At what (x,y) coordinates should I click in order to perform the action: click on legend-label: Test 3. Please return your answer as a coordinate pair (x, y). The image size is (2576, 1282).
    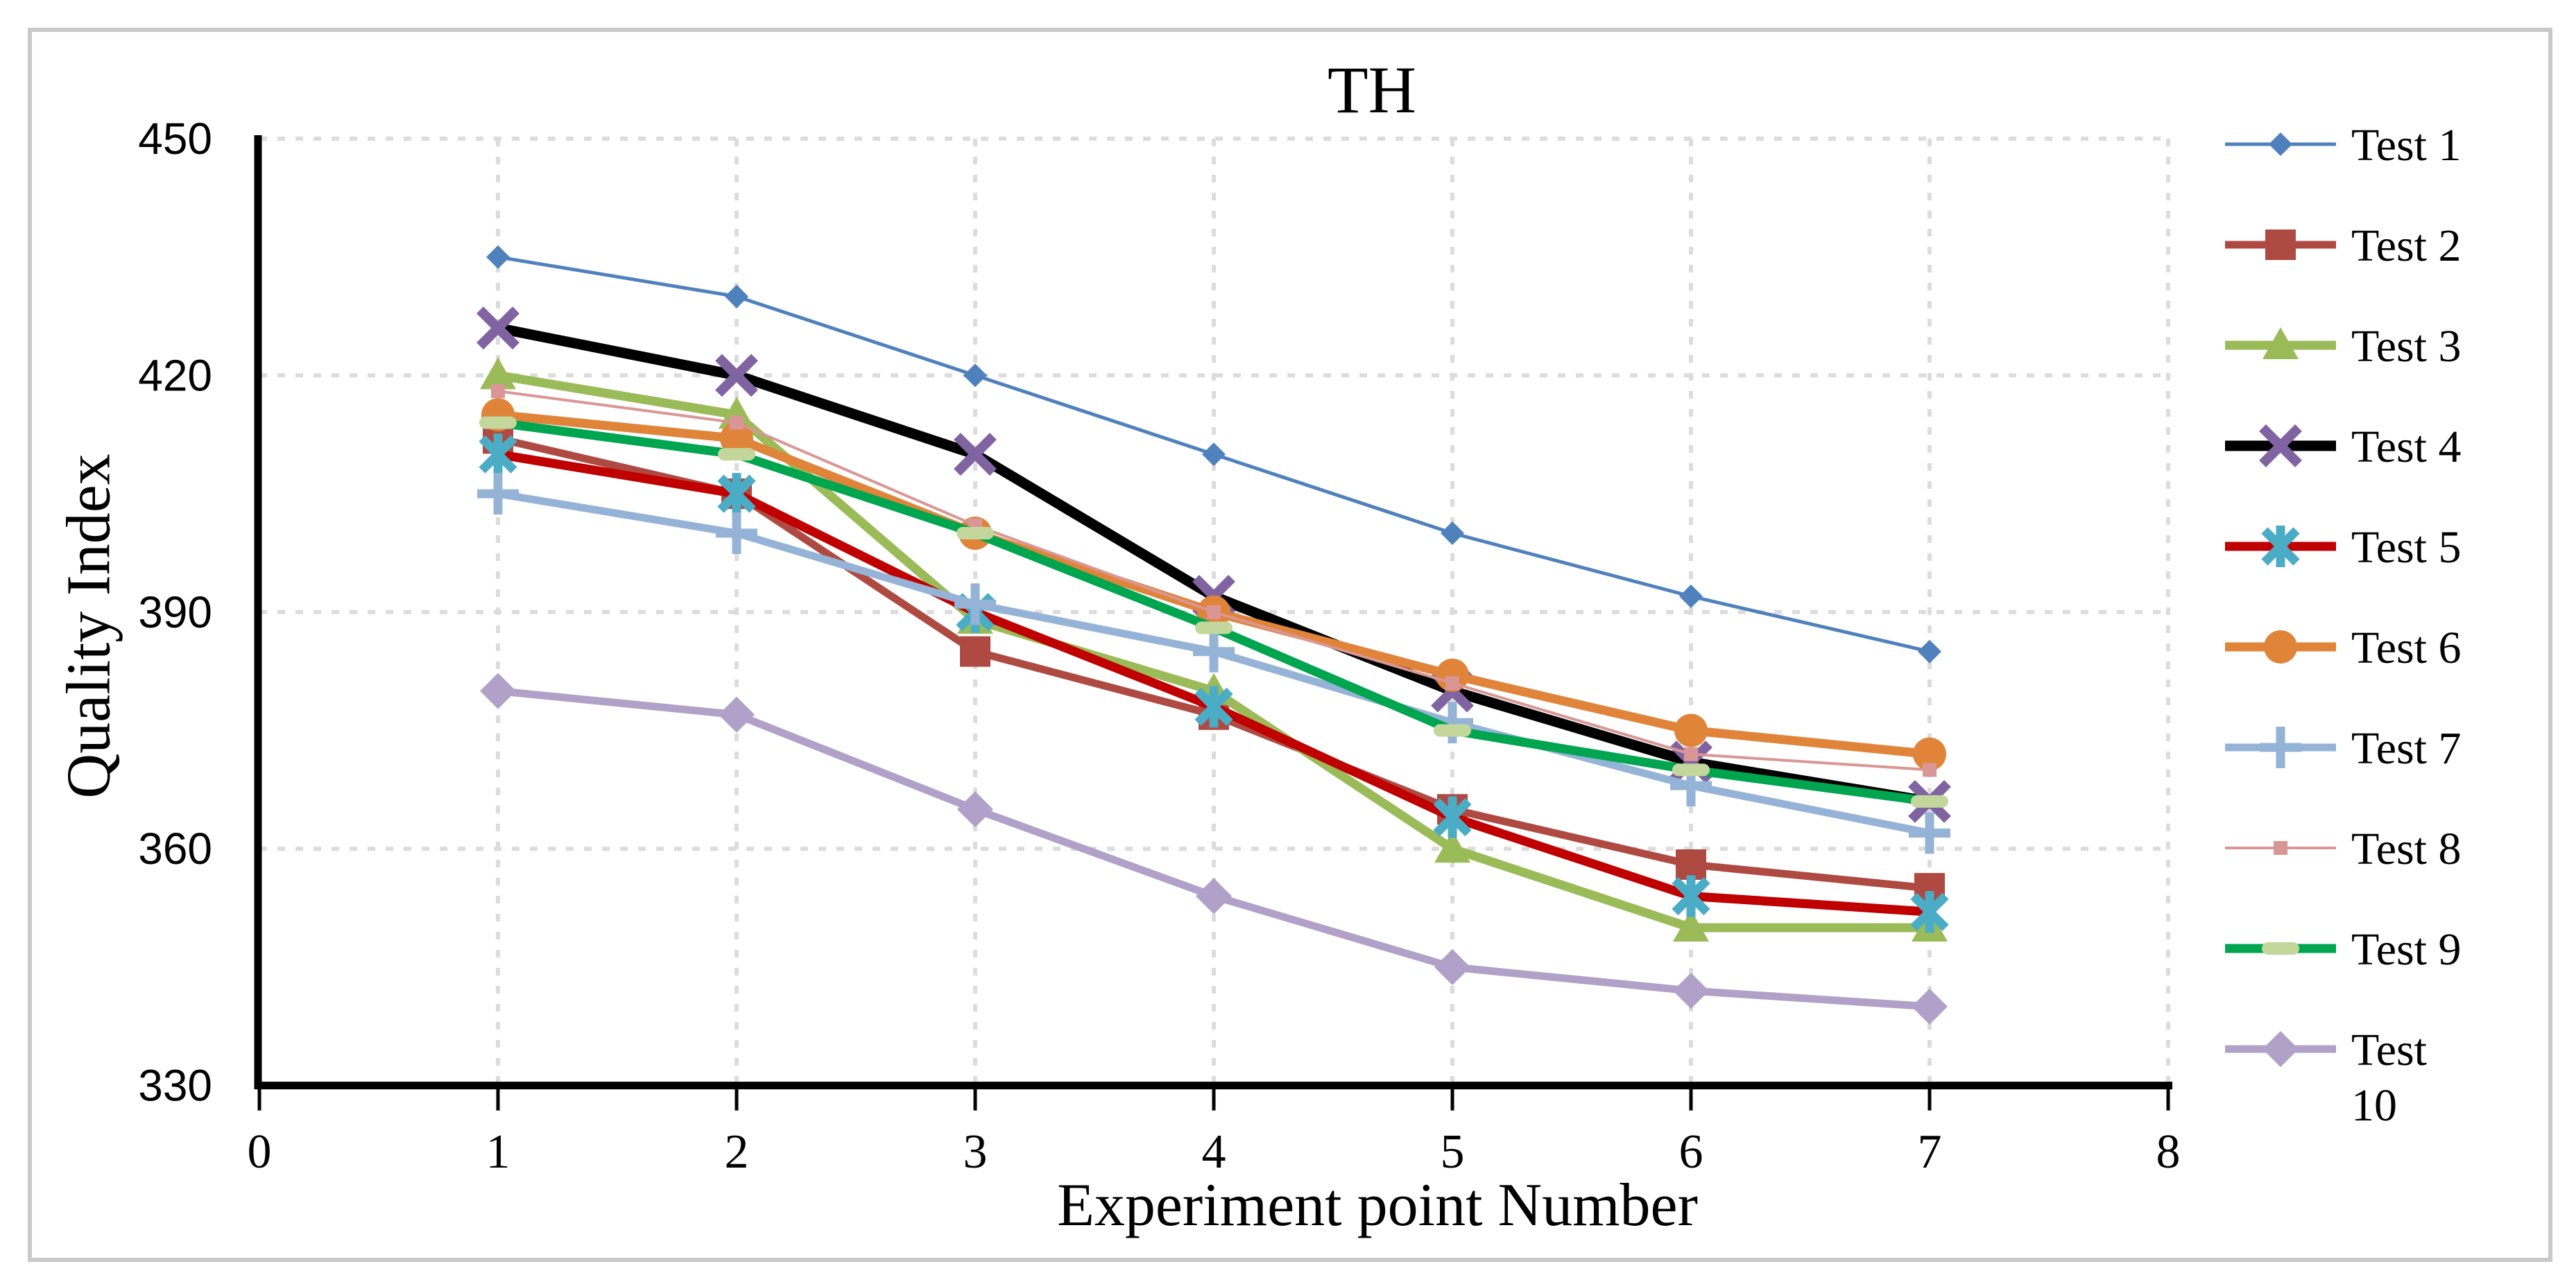
    Looking at the image, I should click on (2406, 346).